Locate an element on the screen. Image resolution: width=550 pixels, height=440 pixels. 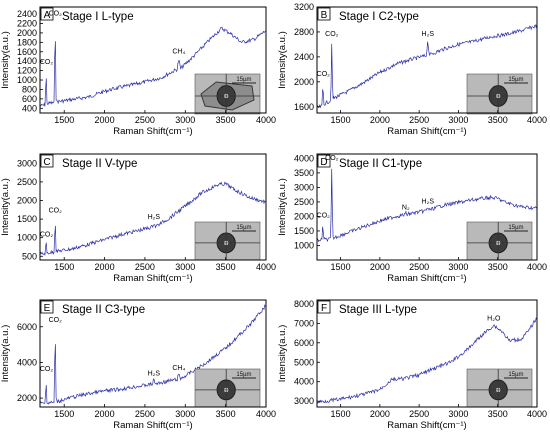
y-tick-label: 500 is located at coordinates (29, 256).